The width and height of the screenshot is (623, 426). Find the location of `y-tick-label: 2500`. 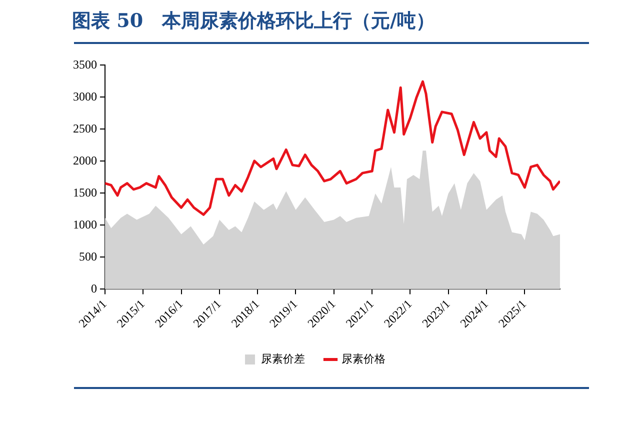

y-tick-label: 2500 is located at coordinates (85, 128).